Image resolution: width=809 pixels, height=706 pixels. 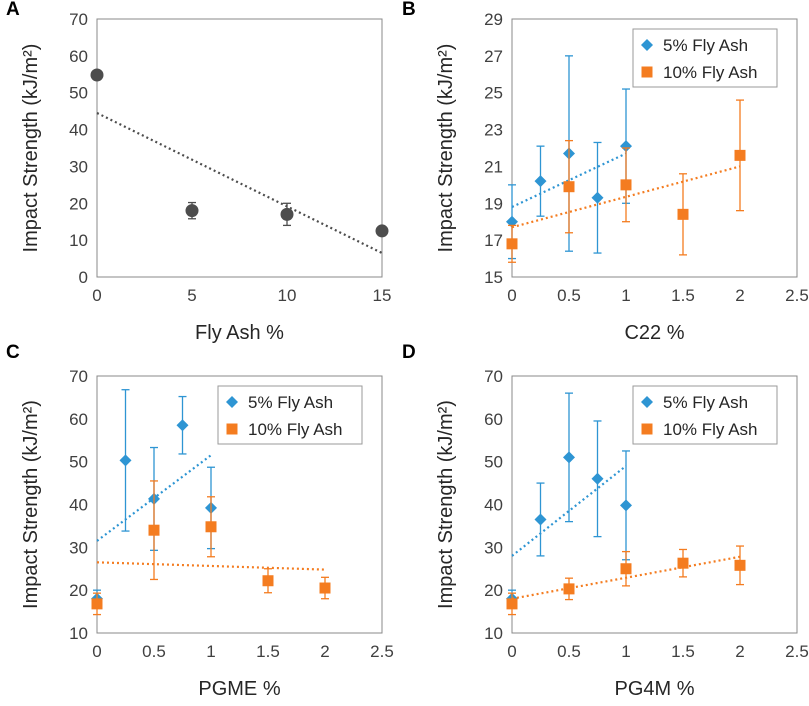 What do you see at coordinates (409, 352) in the screenshot?
I see `panel-letter: D` at bounding box center [409, 352].